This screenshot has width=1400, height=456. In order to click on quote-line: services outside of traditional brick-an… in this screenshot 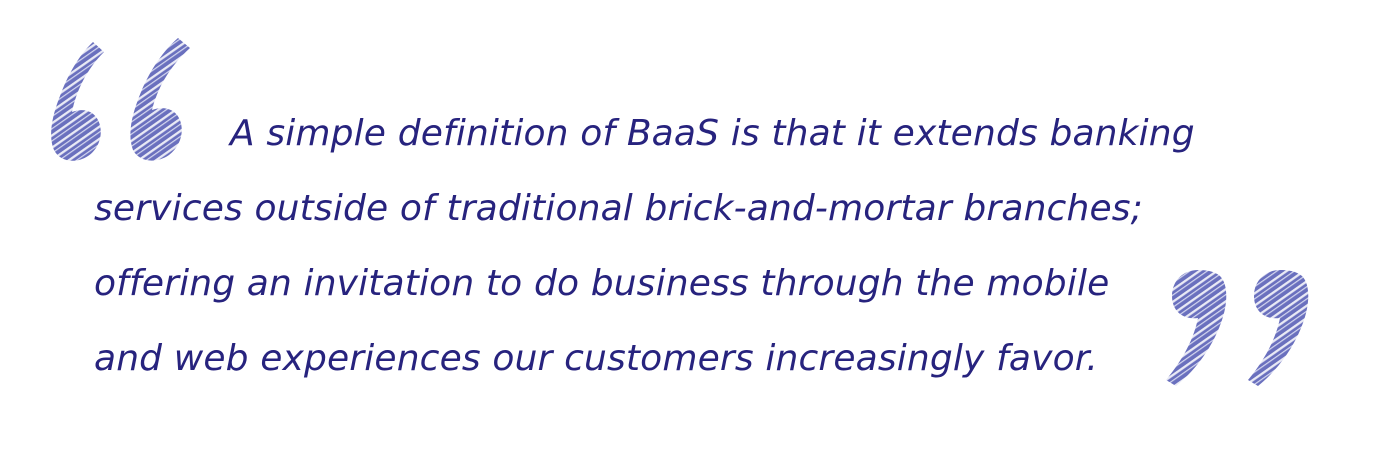, I will do `click(618, 208)`.